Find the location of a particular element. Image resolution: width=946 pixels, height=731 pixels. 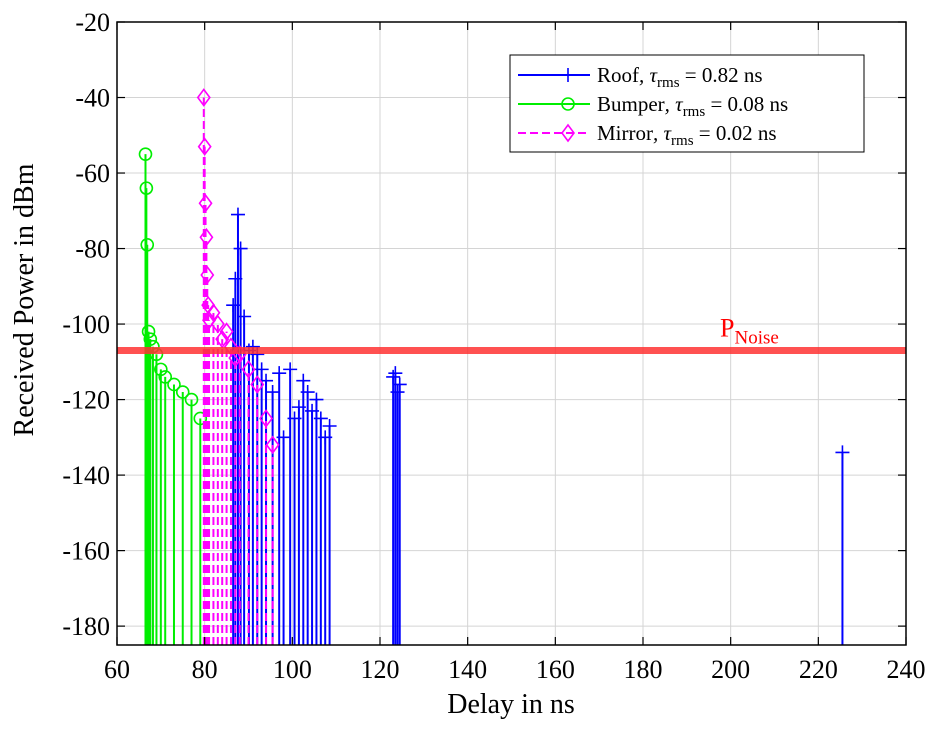

noise-layer: PNoise is located at coordinates (511, 333).